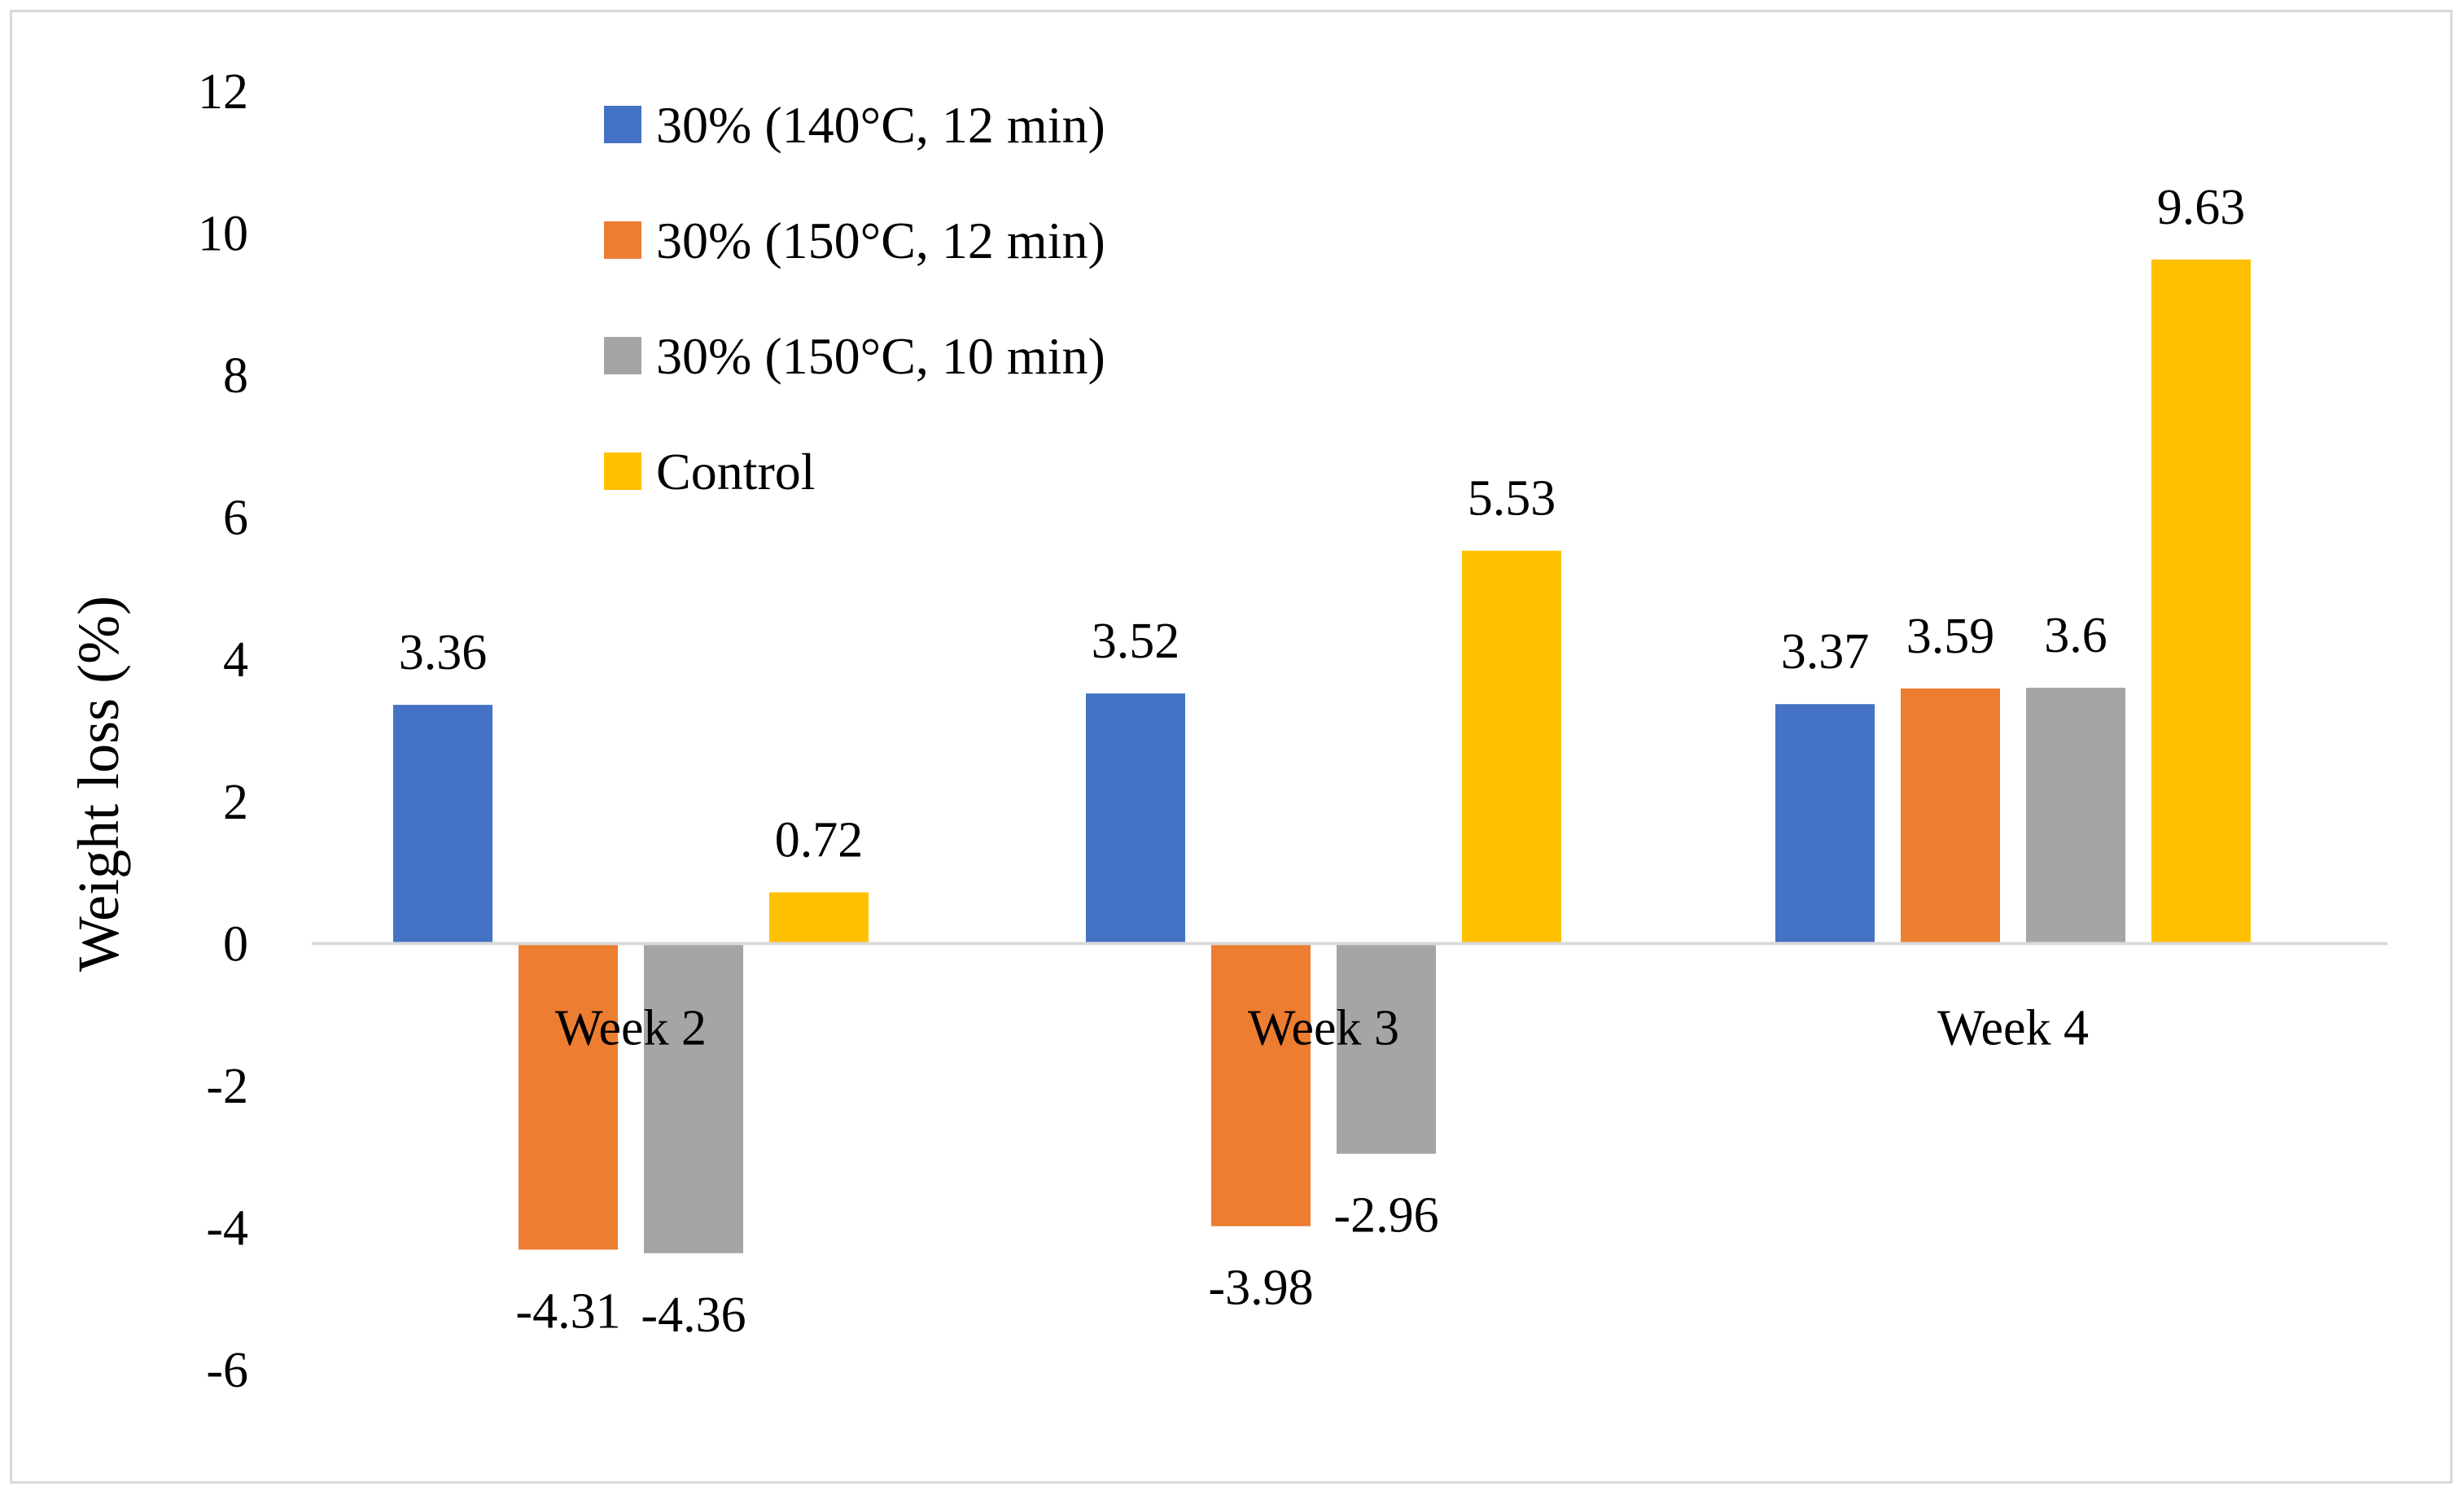  Describe the element at coordinates (443, 652) in the screenshot. I see `data-label: 3.36` at that location.